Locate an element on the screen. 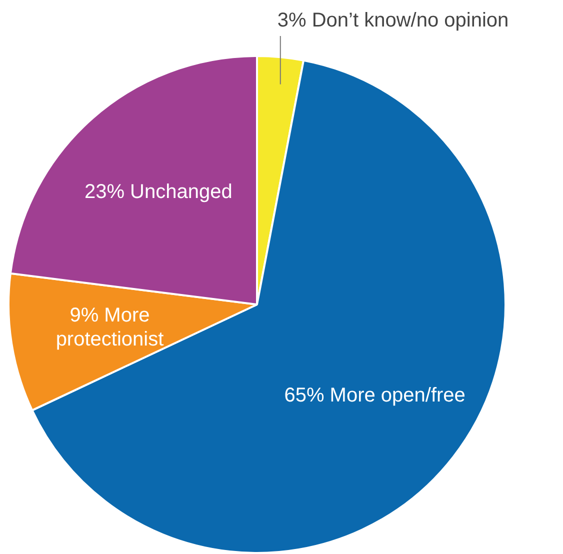  slice-label: 3% Don’t know/no opinion is located at coordinates (393, 21).